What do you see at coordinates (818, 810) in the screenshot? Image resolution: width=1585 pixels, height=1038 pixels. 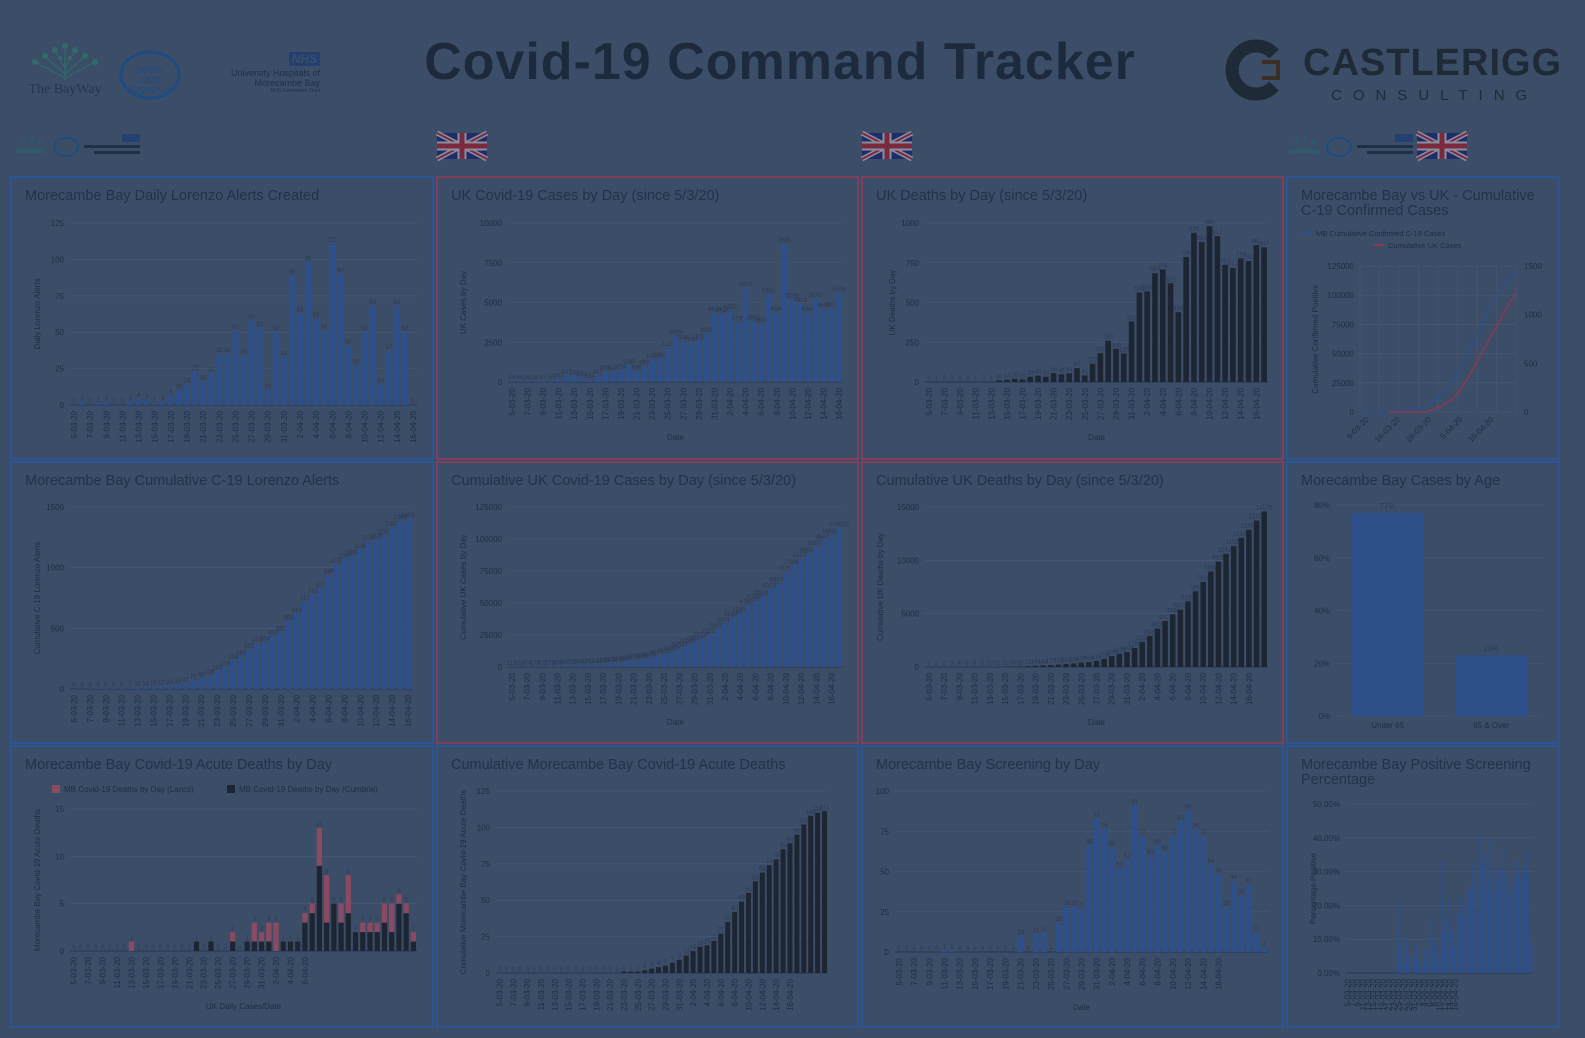 I see `data-label: 110` at bounding box center [818, 810].